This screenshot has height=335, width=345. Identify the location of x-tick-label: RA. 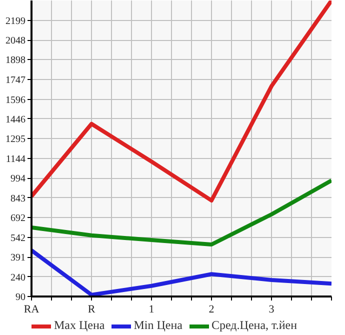
(32, 310).